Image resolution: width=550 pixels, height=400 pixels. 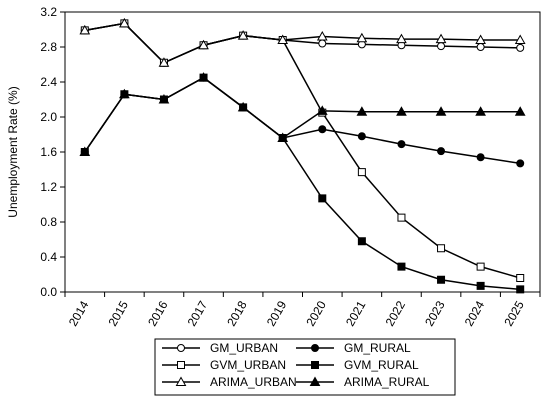 I want to click on x-tick-label: 2021, so click(x=356, y=313).